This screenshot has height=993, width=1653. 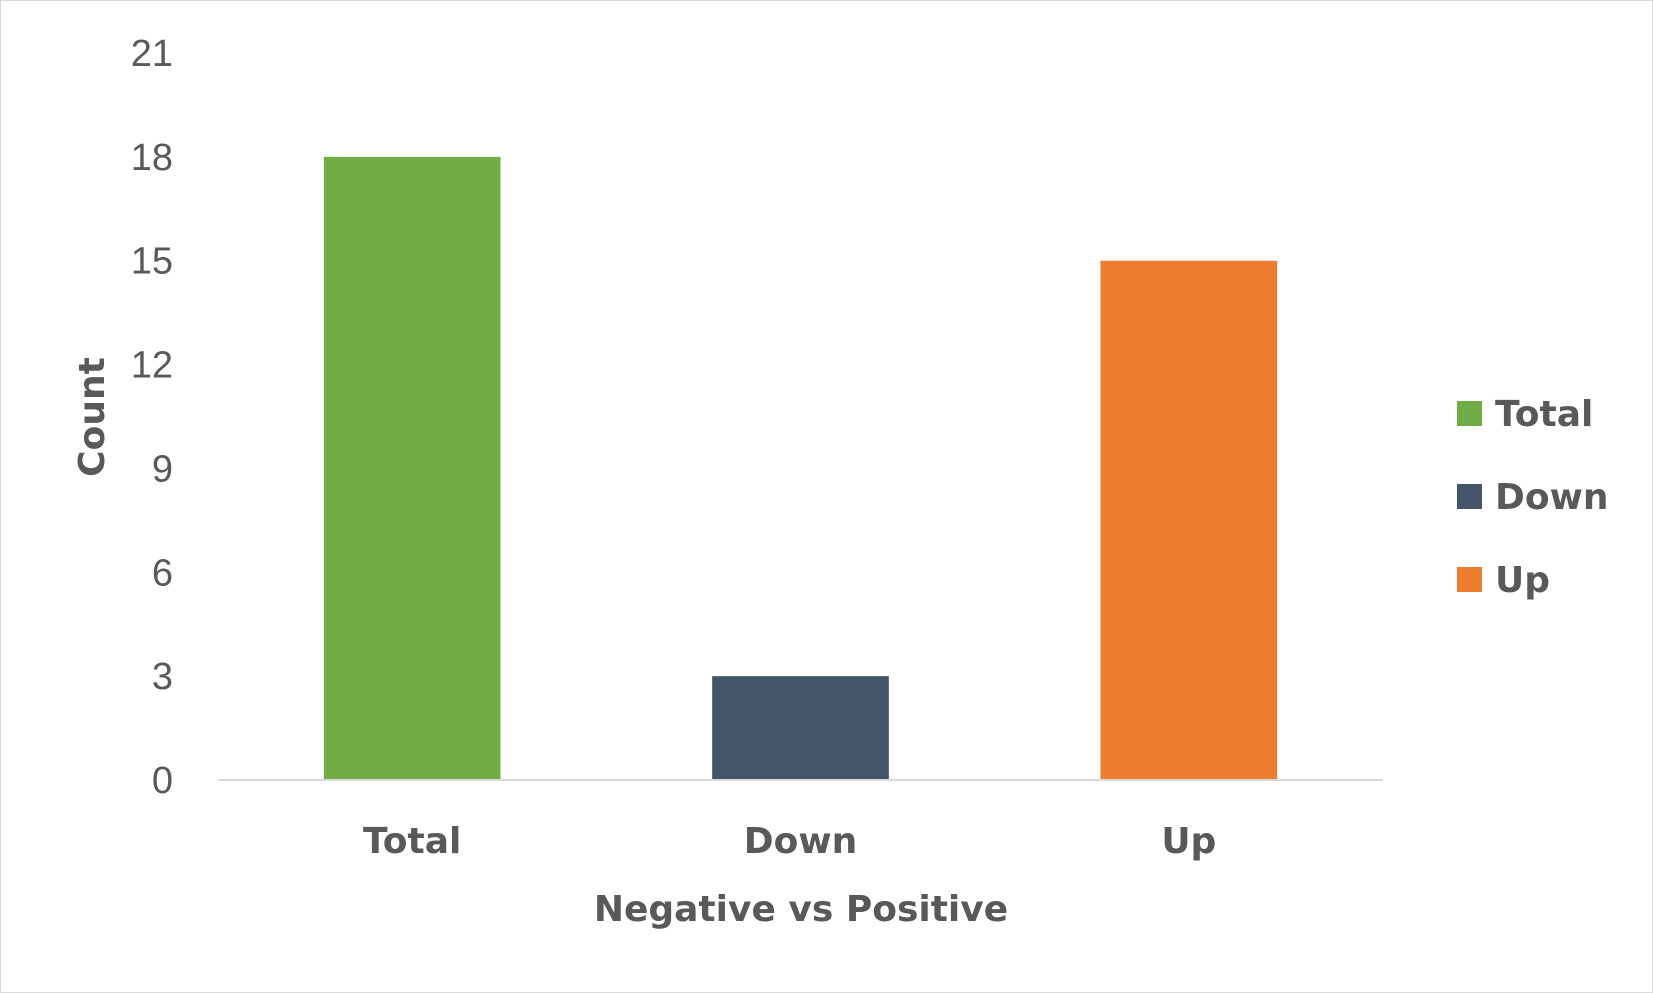 I want to click on bar-up, so click(x=1189, y=520).